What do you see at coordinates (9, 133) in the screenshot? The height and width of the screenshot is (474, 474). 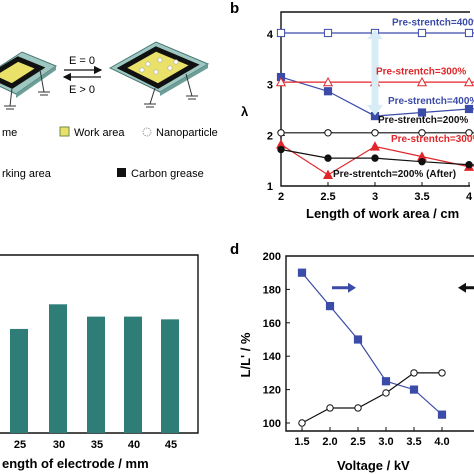 I see `legend-frame-label: me` at bounding box center [9, 133].